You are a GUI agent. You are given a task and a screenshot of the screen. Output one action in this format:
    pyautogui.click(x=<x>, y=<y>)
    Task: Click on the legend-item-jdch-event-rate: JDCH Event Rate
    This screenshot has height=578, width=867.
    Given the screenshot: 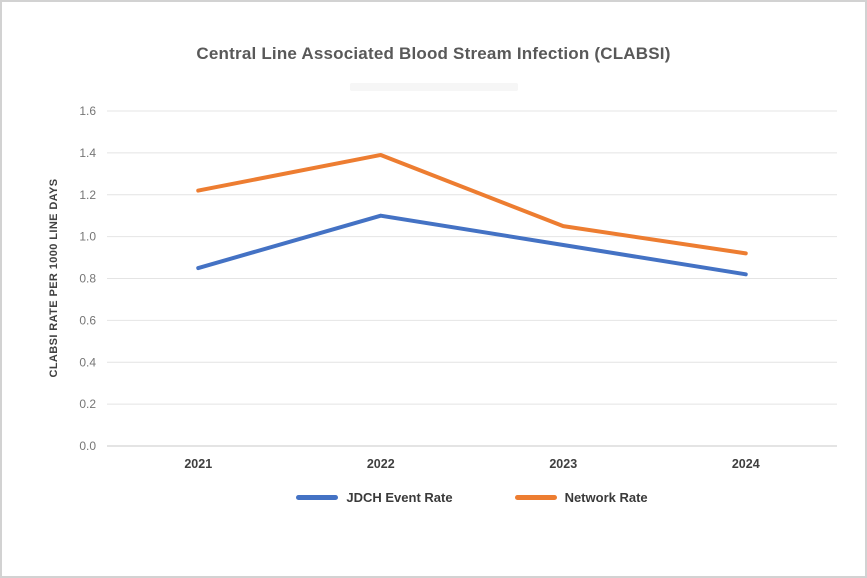 What is the action you would take?
    pyautogui.click(x=374, y=497)
    